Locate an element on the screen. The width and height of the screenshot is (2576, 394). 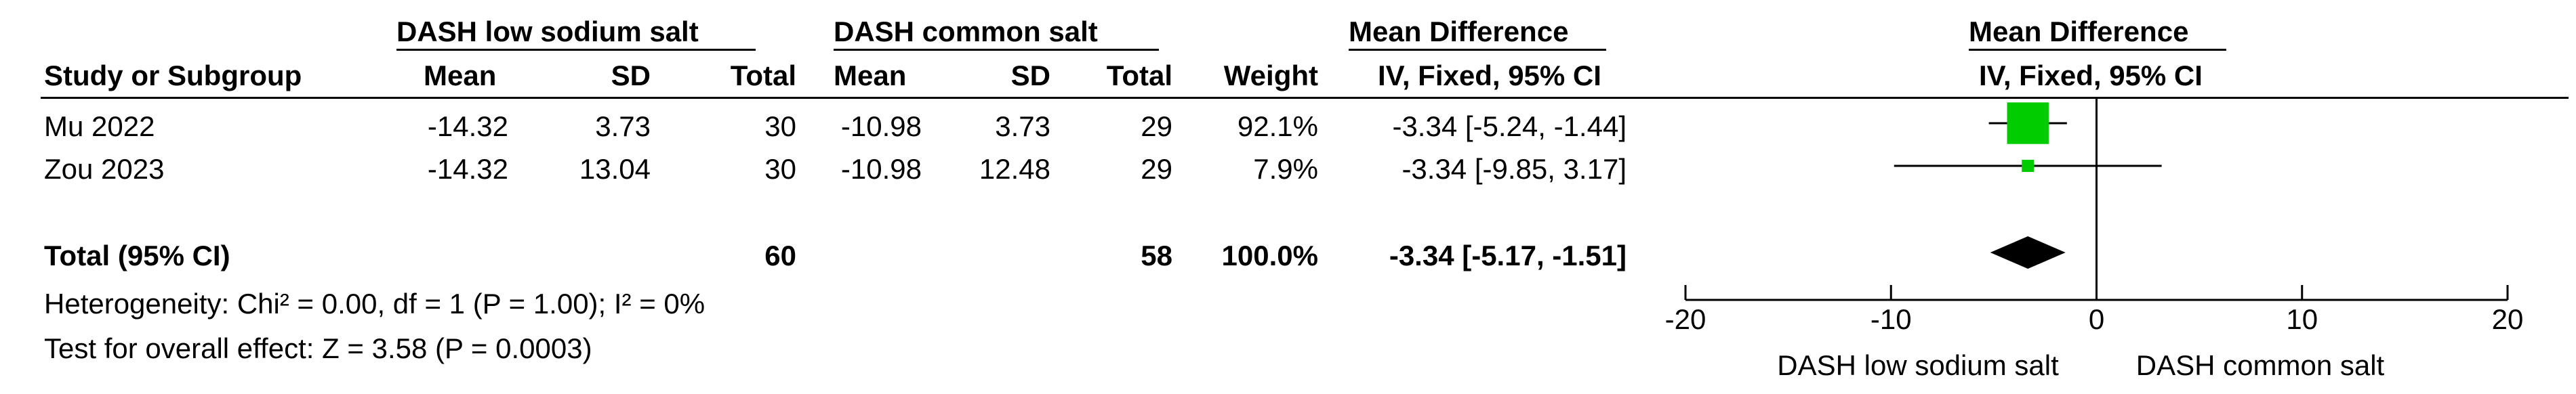
total1-header: Total is located at coordinates (763, 75).